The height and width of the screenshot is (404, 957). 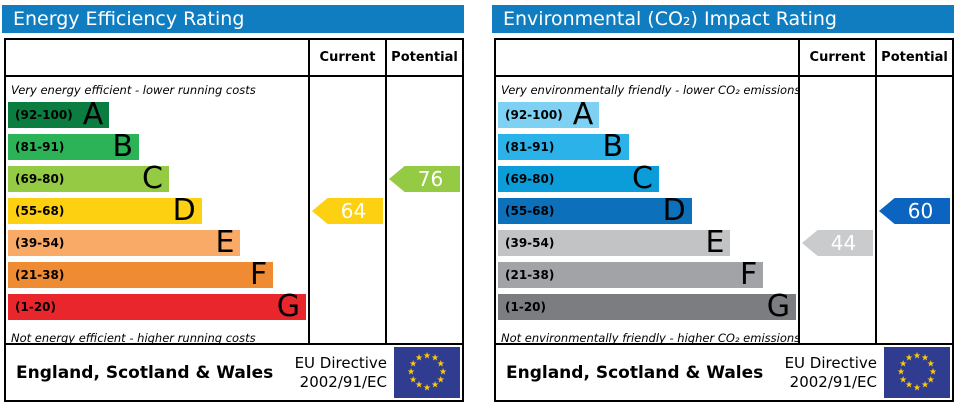 What do you see at coordinates (530, 179) in the screenshot?
I see `band-range-label: (69-80)` at bounding box center [530, 179].